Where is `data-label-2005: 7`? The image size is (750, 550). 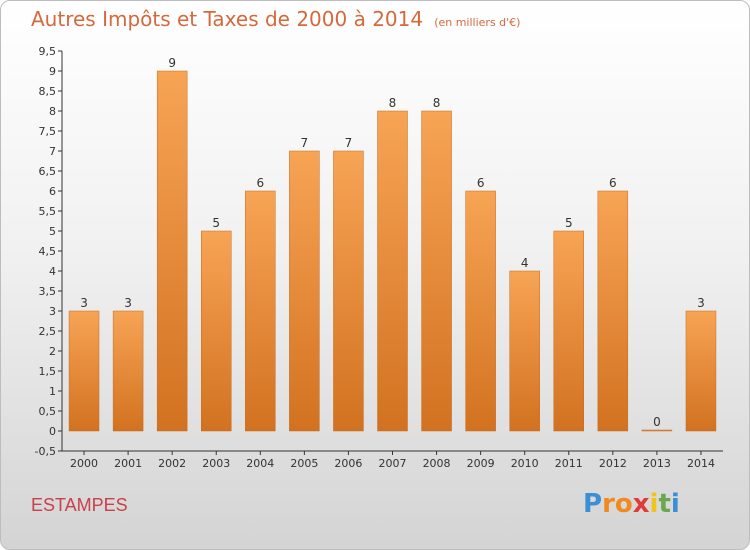 data-label-2005: 7 is located at coordinates (305, 143).